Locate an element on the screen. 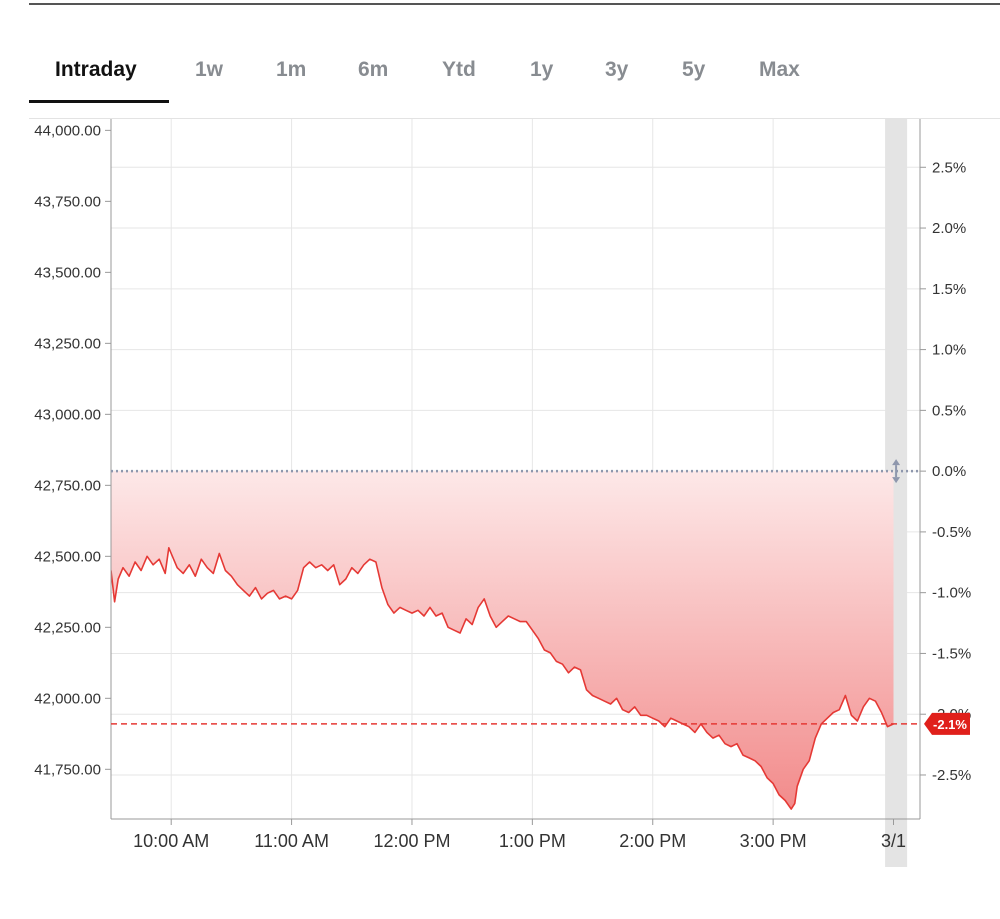  y-left-tick-label: 42,000.00 is located at coordinates (67, 698).